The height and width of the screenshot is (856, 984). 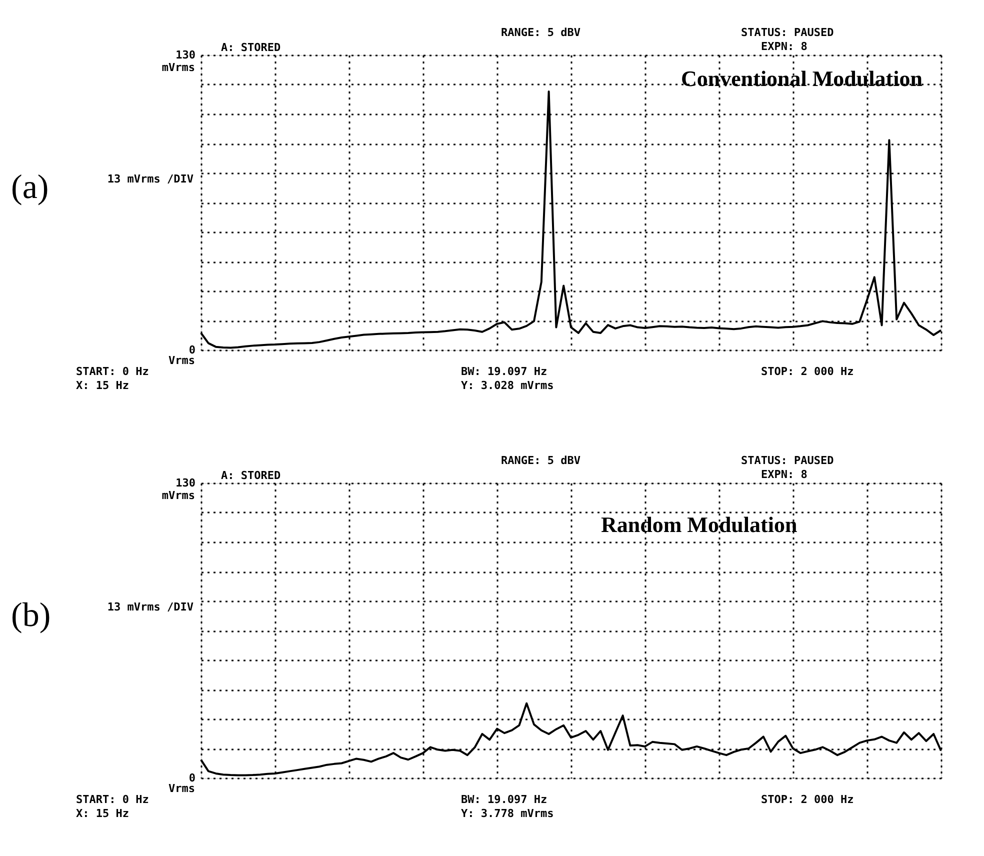 I want to click on text: Y: 3.778 mVrms, so click(x=507, y=813).